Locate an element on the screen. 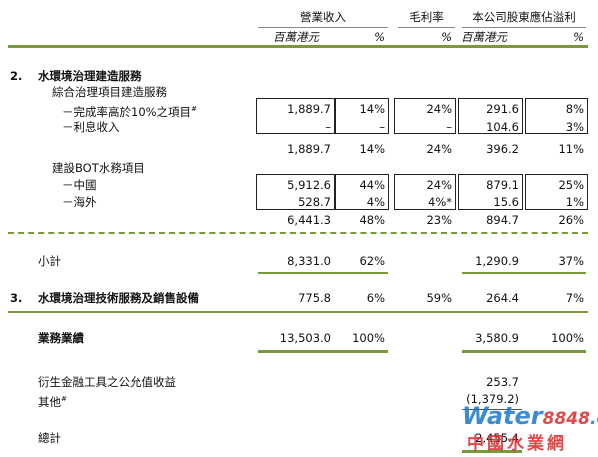 This screenshot has height=457, width=598. cell-value: 264.4 is located at coordinates (502, 298).